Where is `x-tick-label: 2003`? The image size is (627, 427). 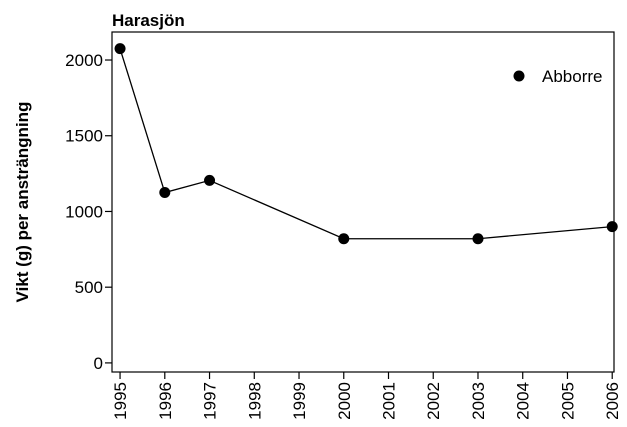
x-tick-label: 2003 is located at coordinates (478, 401).